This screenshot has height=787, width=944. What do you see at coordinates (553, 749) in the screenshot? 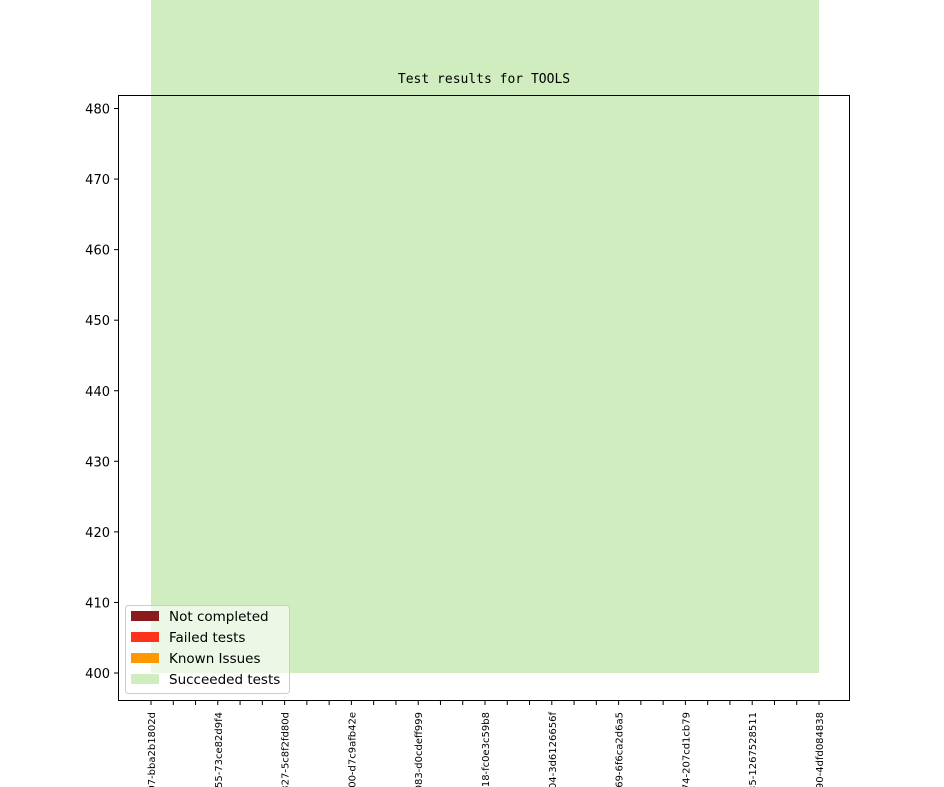
I see `x-tick-label: 04-3d6126656f` at bounding box center [553, 749].